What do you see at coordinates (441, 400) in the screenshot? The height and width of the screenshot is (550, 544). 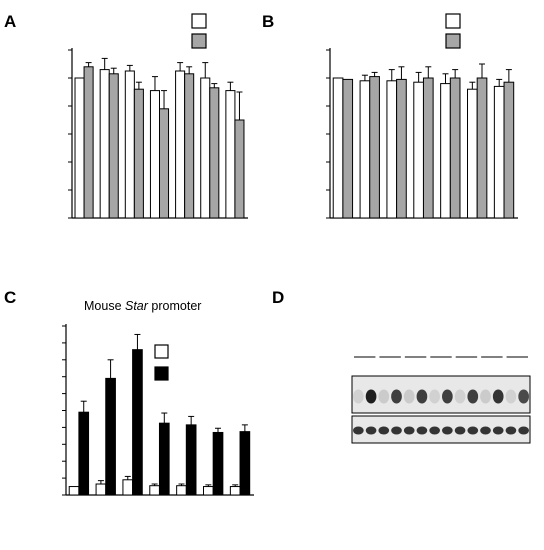 I see `western-blot` at bounding box center [441, 400].